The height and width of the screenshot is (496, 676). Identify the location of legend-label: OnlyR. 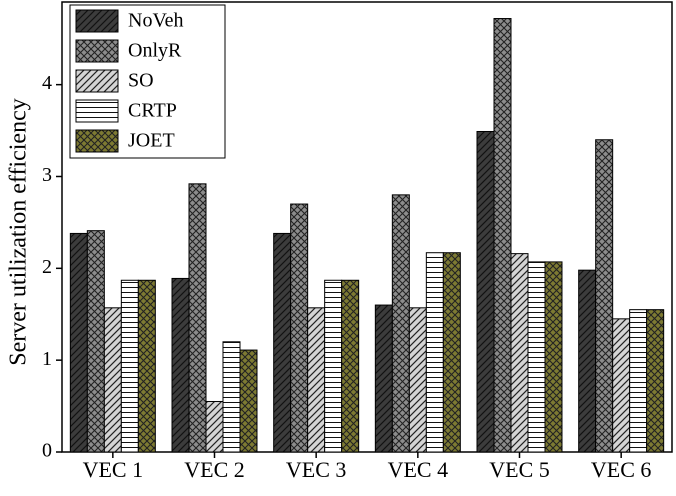
(155, 51).